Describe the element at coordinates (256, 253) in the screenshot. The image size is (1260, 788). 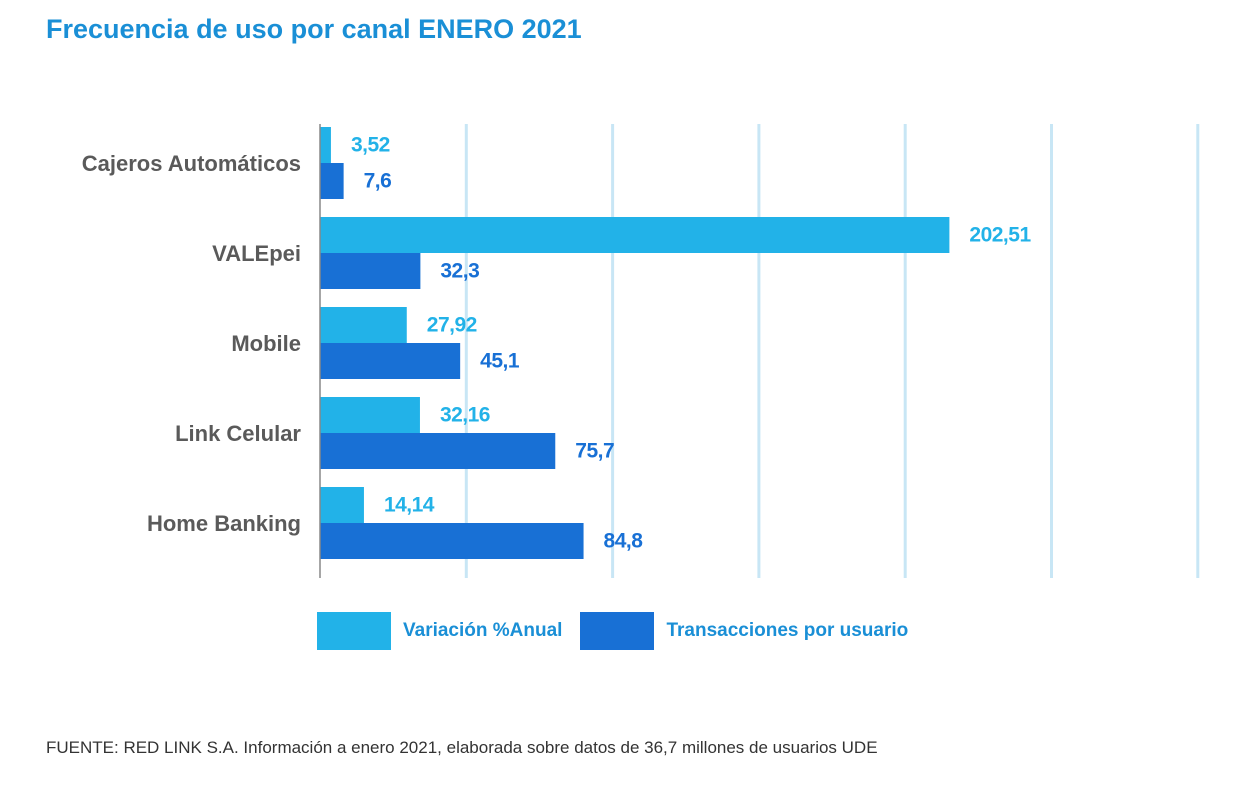
I see `category-label: VALEpei` at that location.